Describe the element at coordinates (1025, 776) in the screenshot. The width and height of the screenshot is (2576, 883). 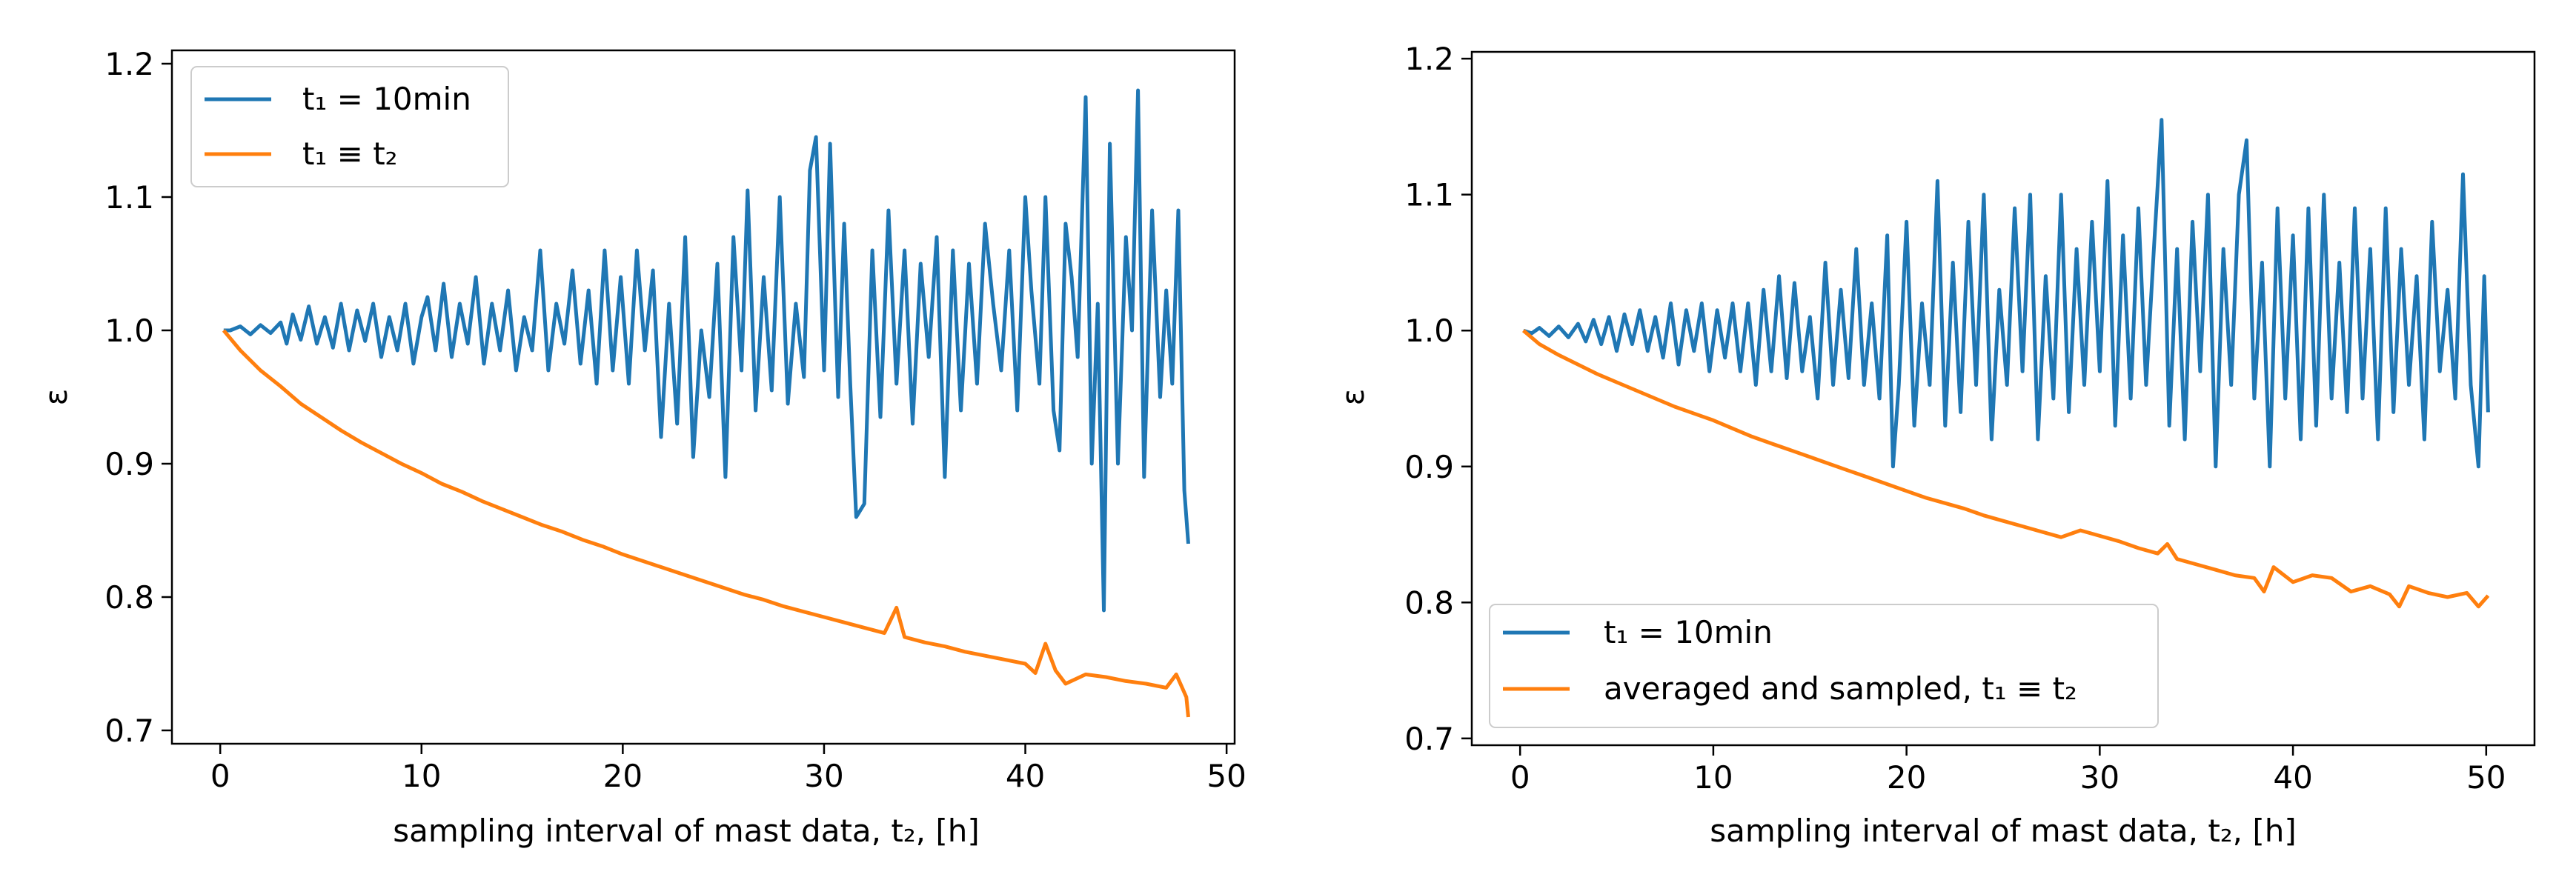
I see `left-x-tick-label: 40` at that location.